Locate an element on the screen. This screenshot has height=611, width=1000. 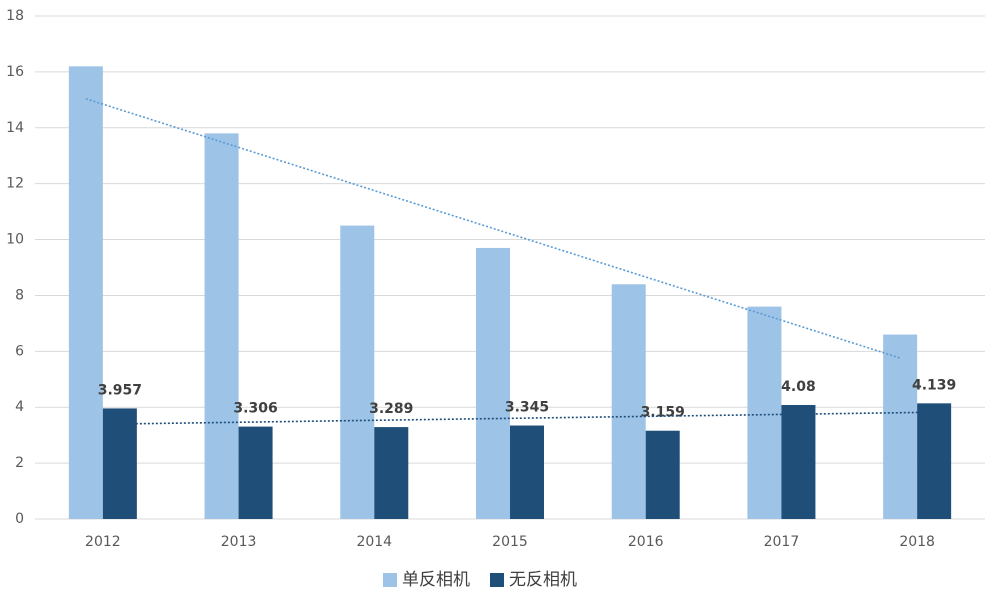
y-tick-label: 4 is located at coordinates (19, 407).